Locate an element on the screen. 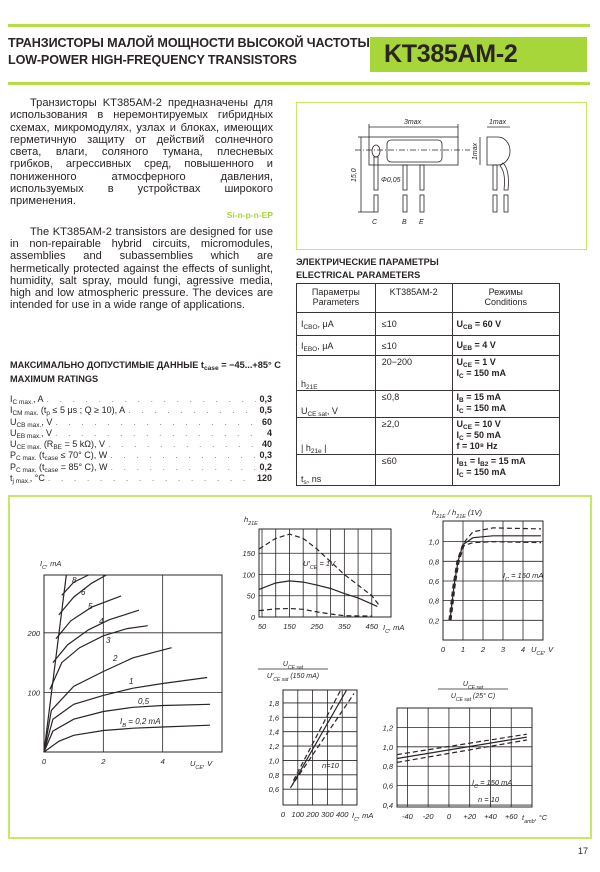  text-part: , A is located at coordinates (38, 399).